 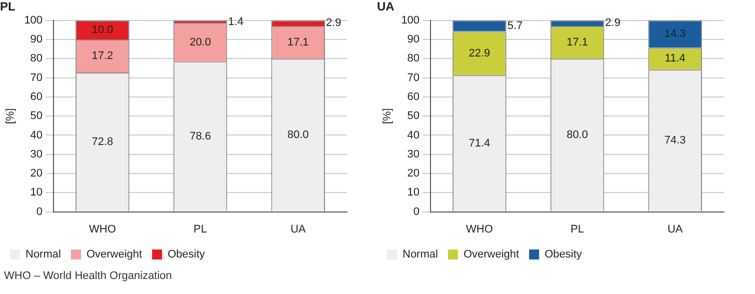 What do you see at coordinates (386, 7) in the screenshot?
I see `chart-title: UA` at bounding box center [386, 7].